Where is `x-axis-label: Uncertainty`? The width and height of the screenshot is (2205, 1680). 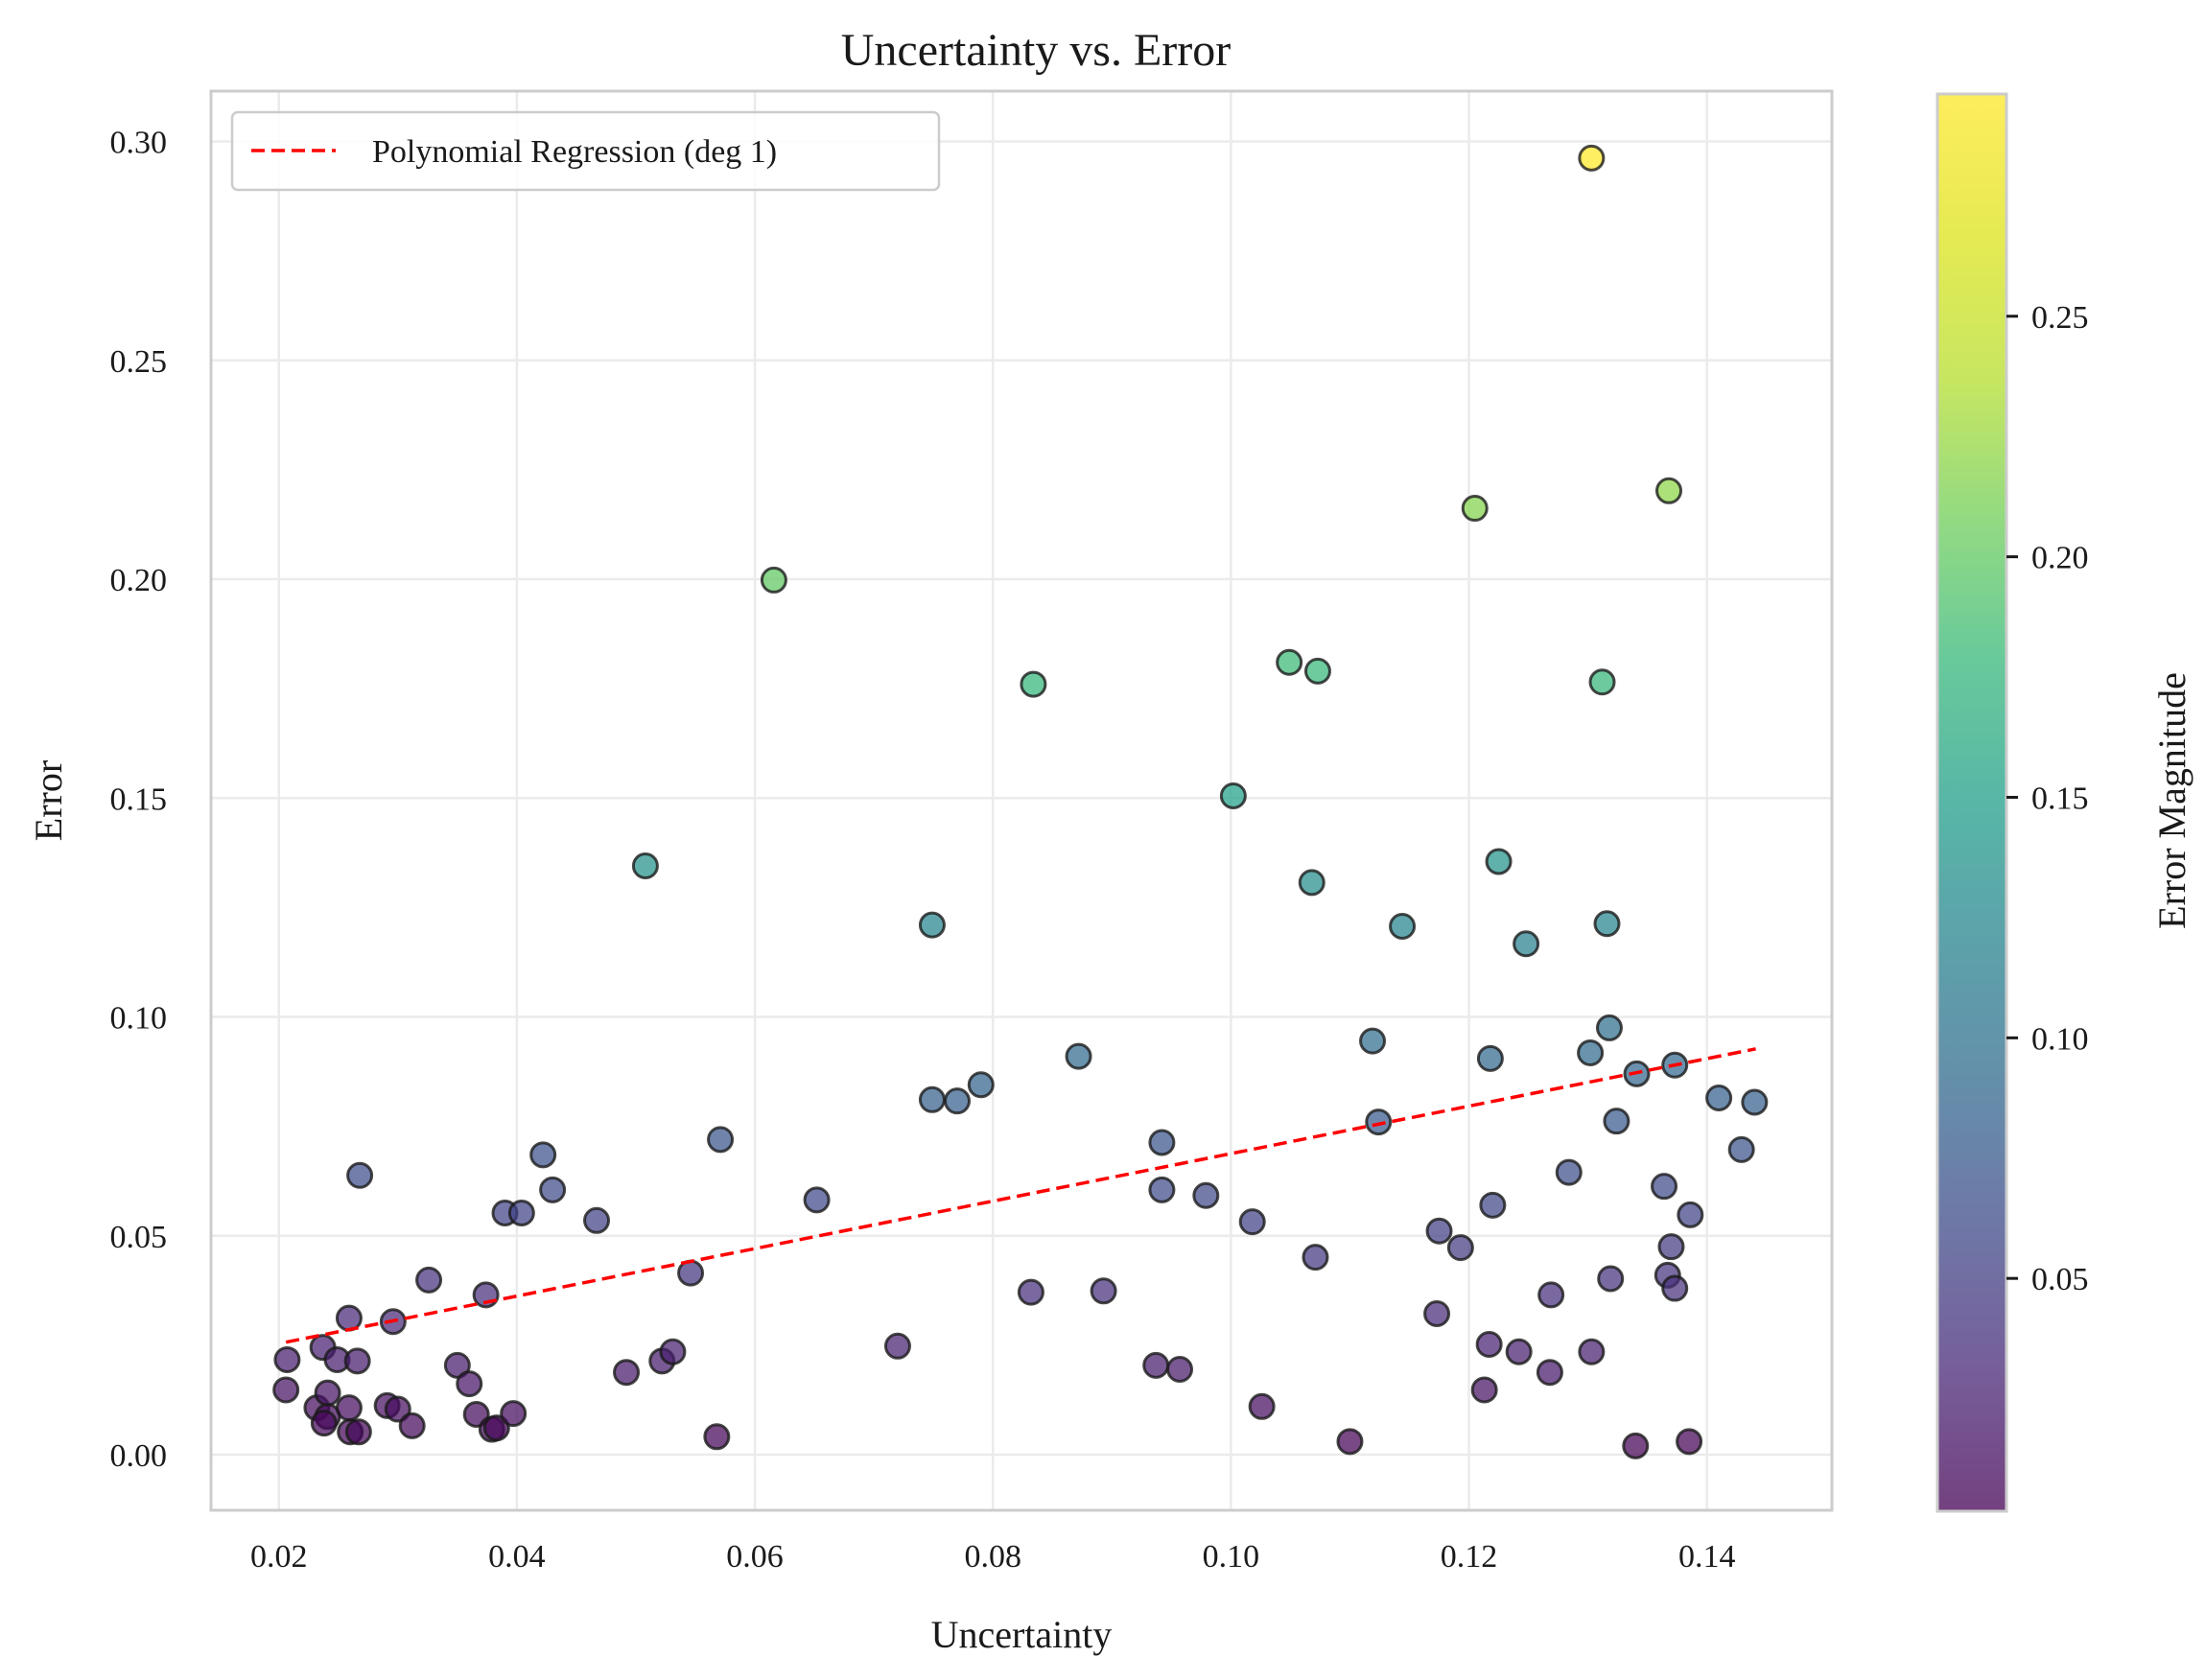
x-axis-label: Uncertainty is located at coordinates (1022, 1634).